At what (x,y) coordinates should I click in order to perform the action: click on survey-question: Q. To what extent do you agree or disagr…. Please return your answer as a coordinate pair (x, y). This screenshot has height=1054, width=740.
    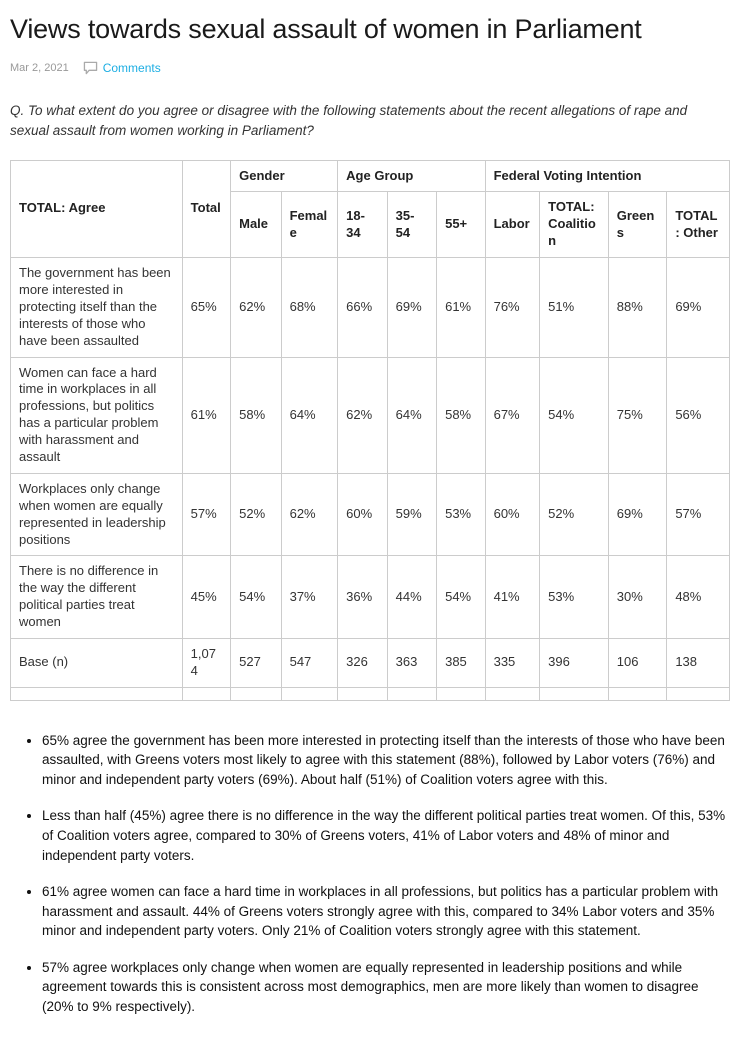
    Looking at the image, I should click on (349, 121).